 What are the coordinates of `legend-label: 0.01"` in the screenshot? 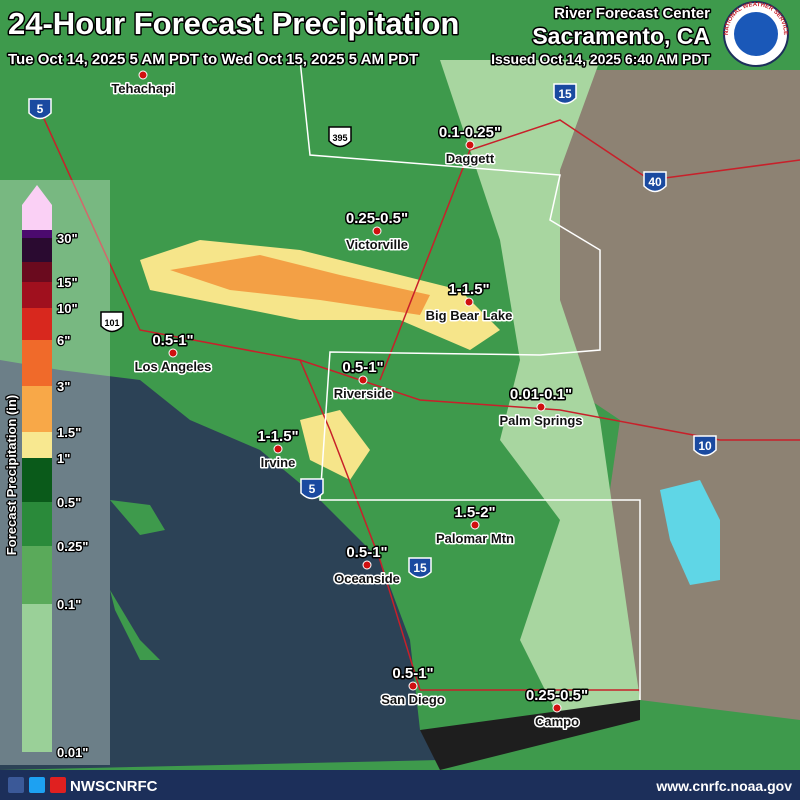 It's located at (72, 752).